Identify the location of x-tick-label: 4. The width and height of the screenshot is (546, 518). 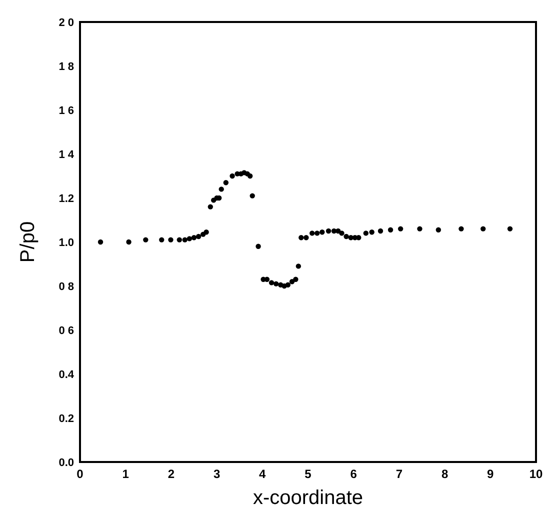
(262, 474).